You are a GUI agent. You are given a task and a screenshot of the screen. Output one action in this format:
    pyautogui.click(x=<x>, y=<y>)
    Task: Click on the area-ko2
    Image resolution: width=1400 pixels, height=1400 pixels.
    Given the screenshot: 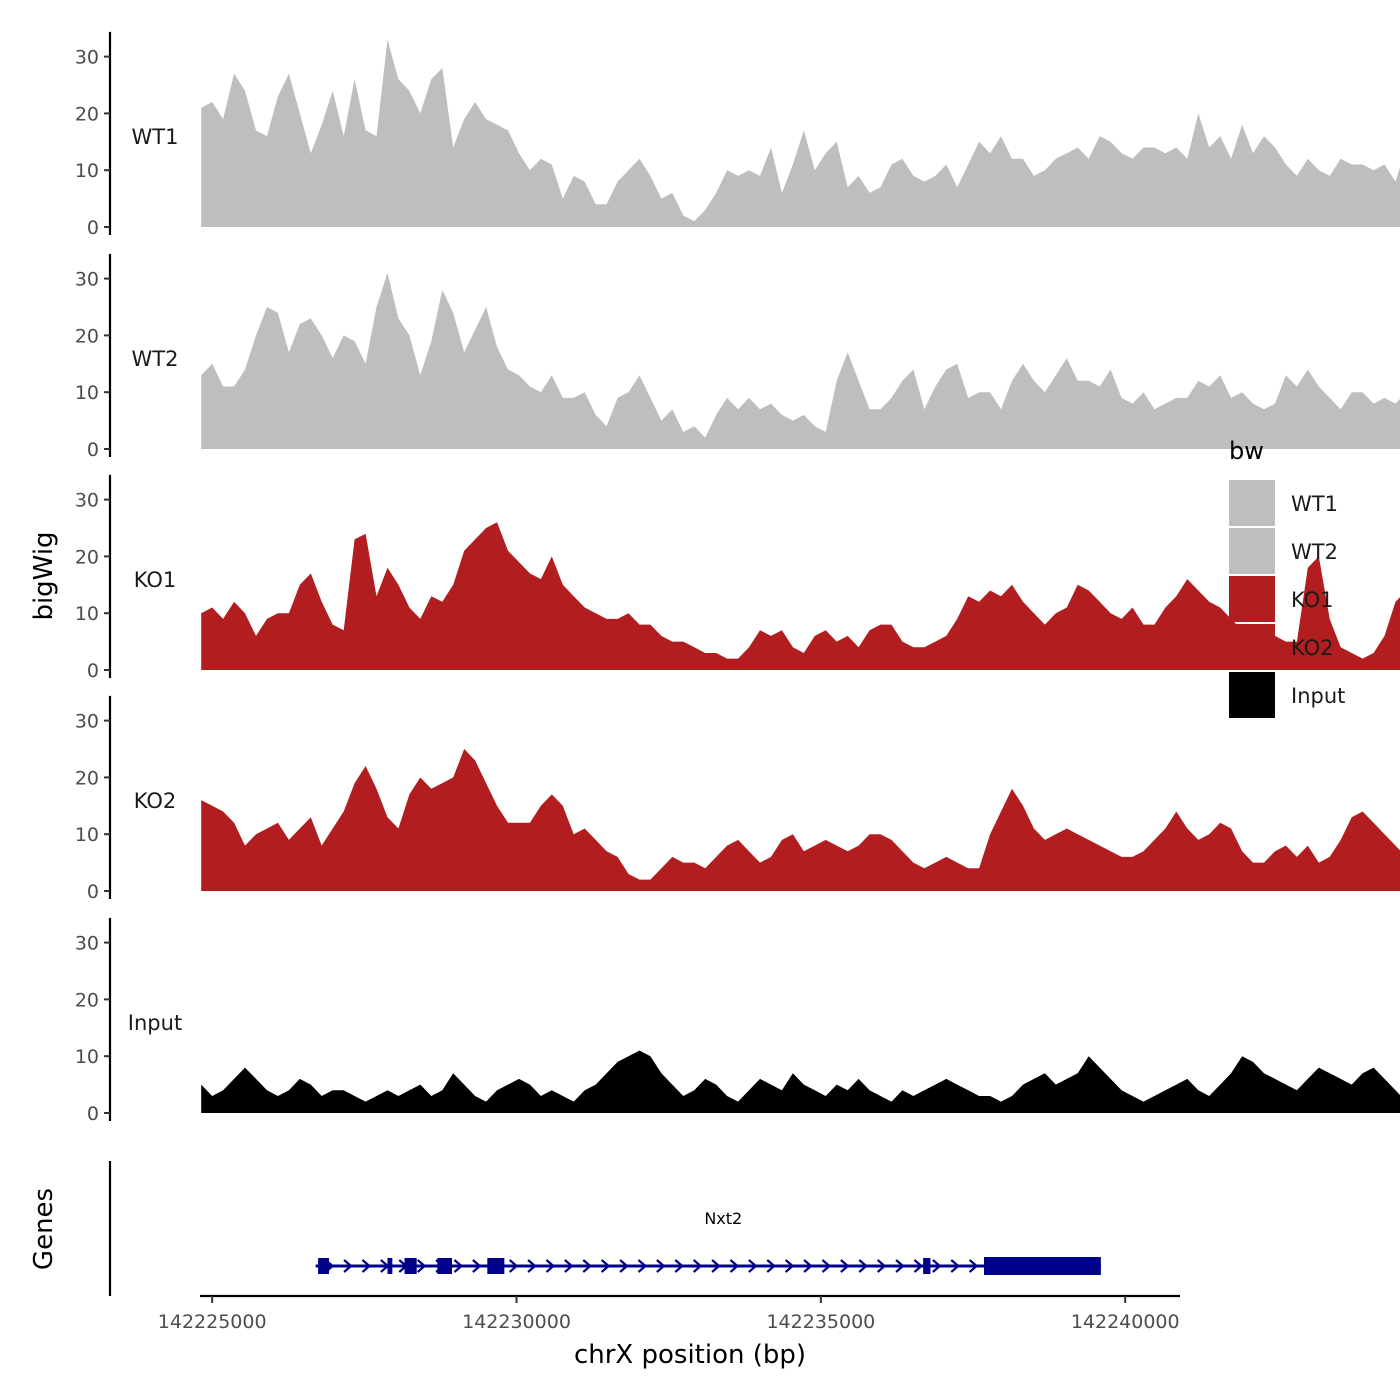 What is the action you would take?
    pyautogui.click(x=800, y=820)
    